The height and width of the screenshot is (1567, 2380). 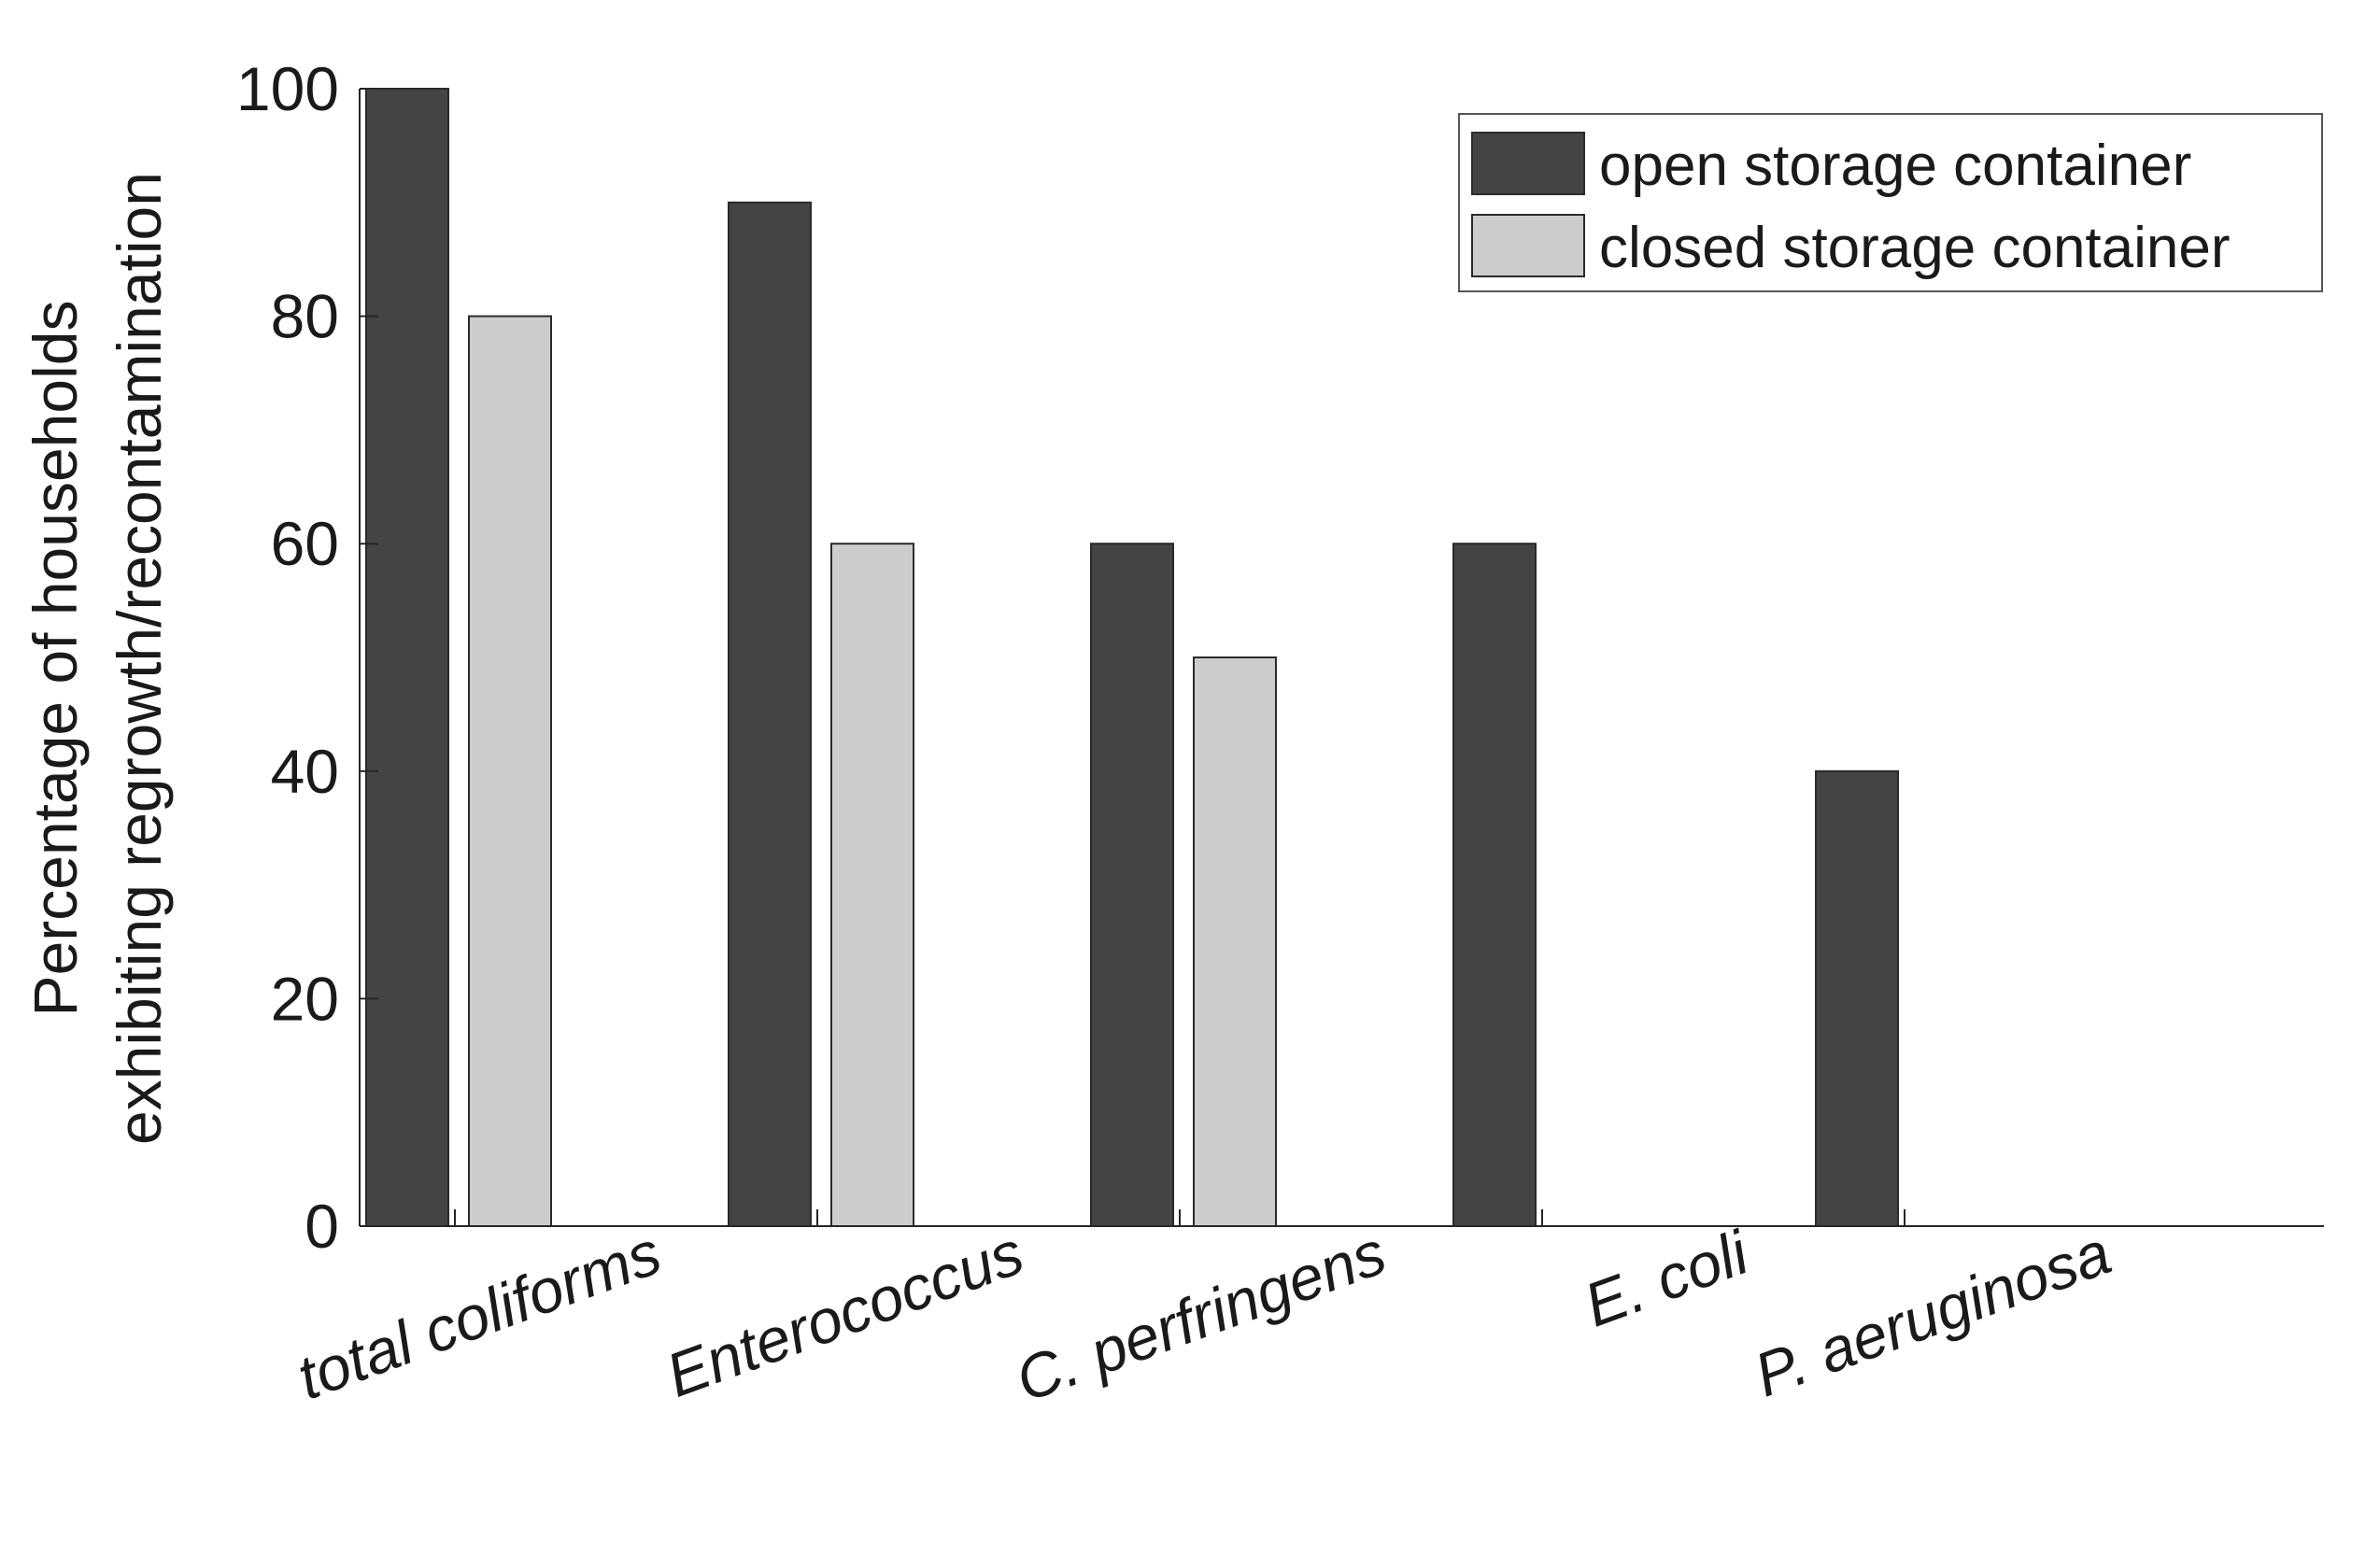 What do you see at coordinates (305, 317) in the screenshot?
I see `y-tick-label: 80` at bounding box center [305, 317].